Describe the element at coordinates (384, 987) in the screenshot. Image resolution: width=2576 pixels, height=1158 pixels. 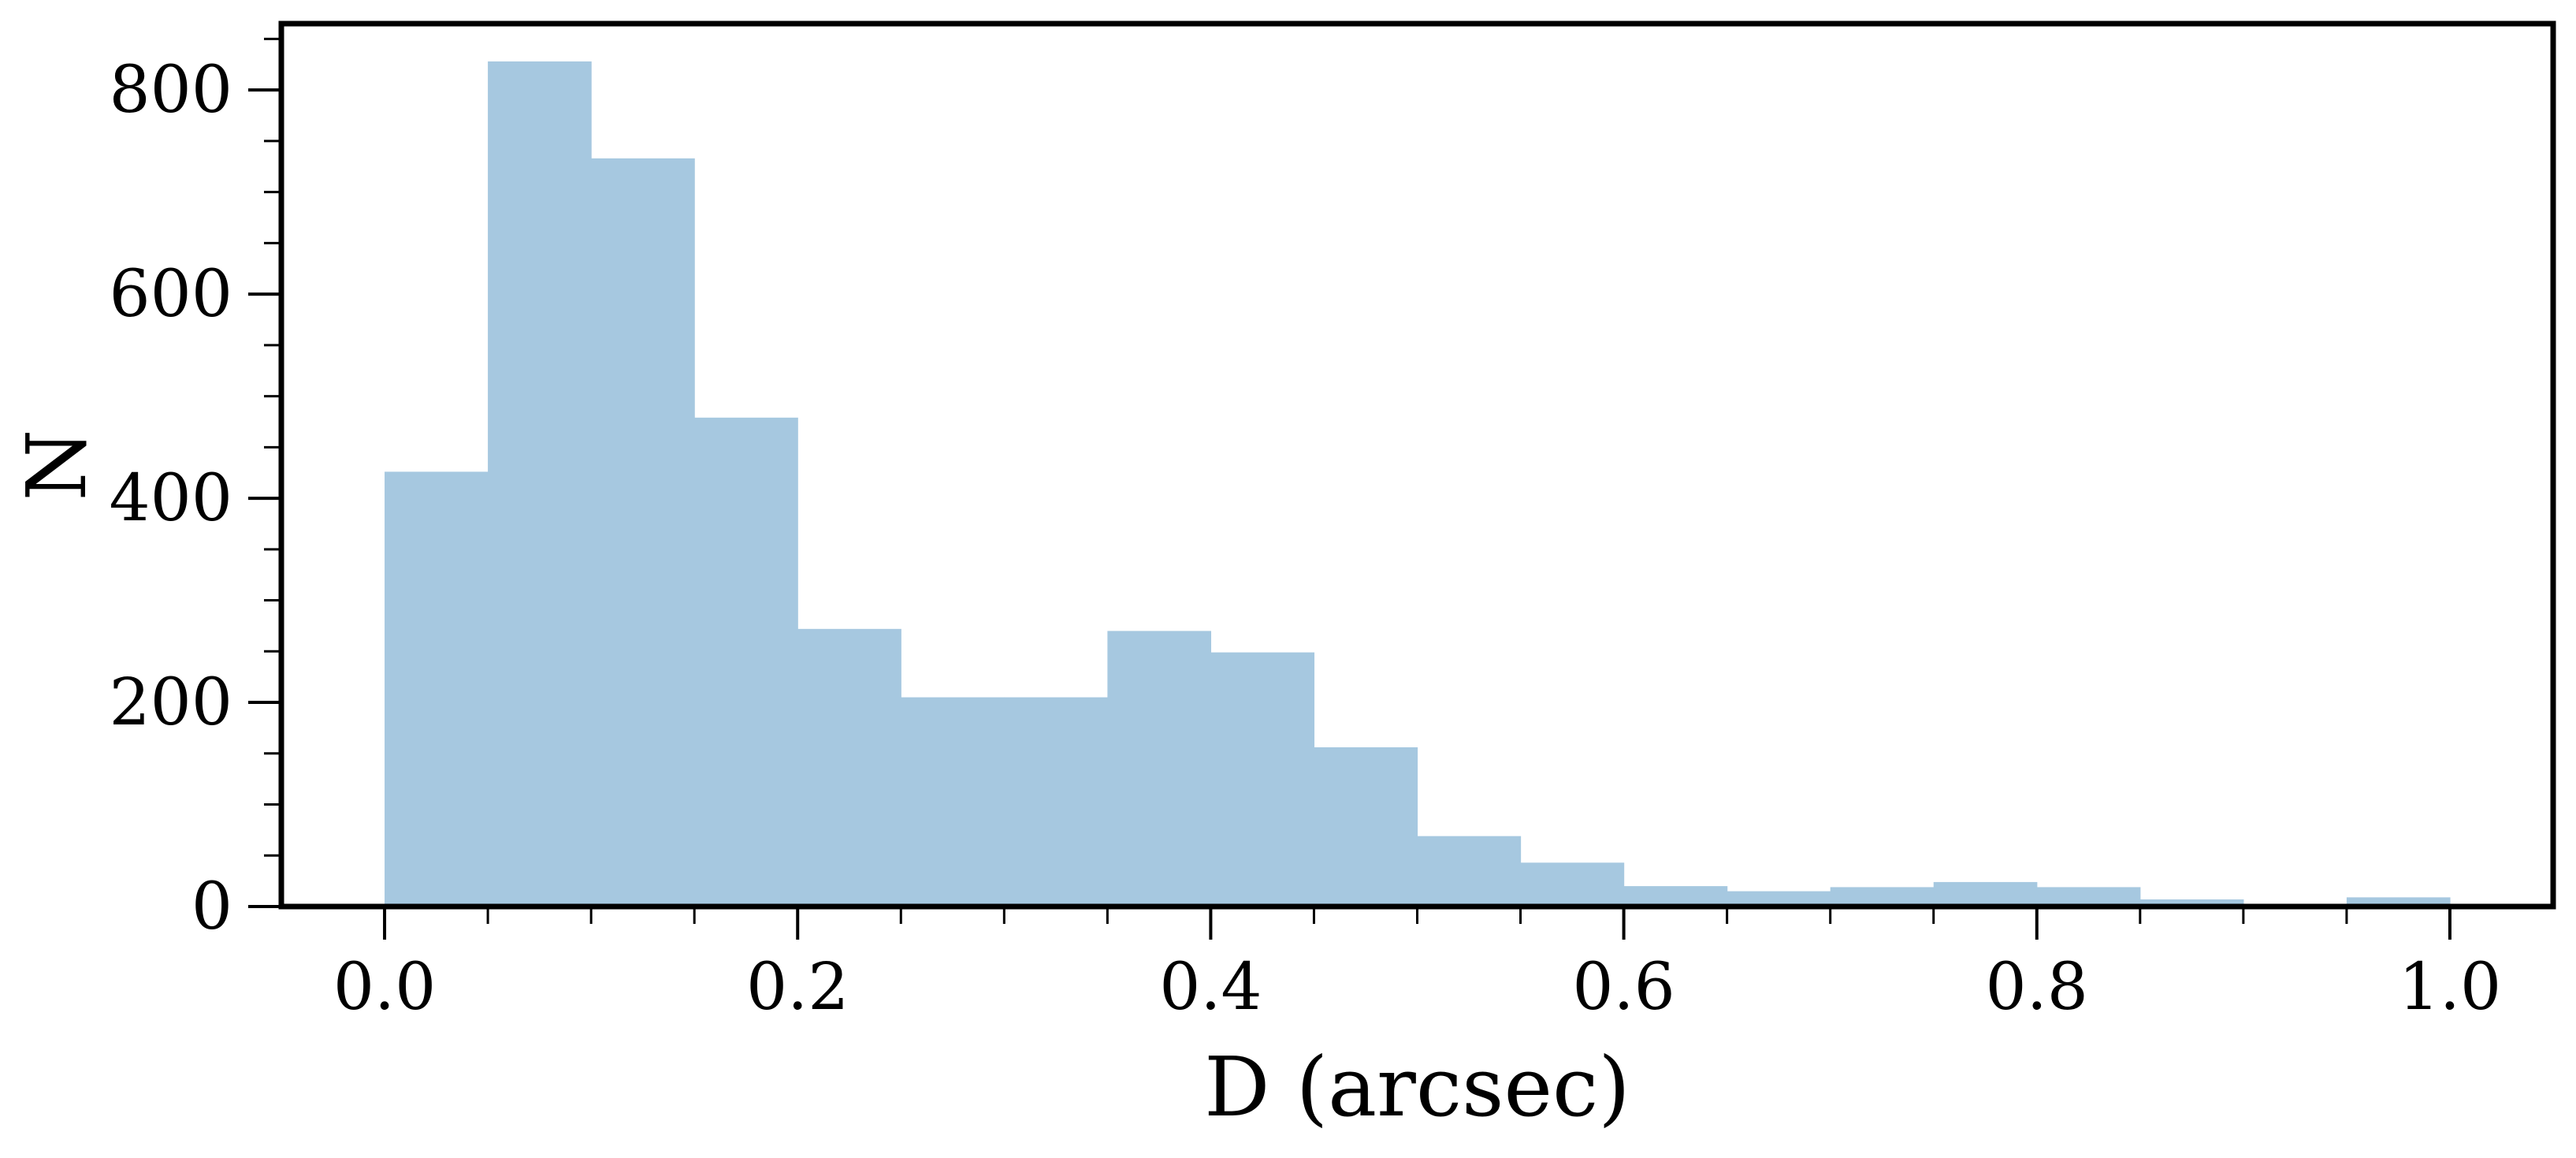
I see `x-tick-label: 0.0` at that location.